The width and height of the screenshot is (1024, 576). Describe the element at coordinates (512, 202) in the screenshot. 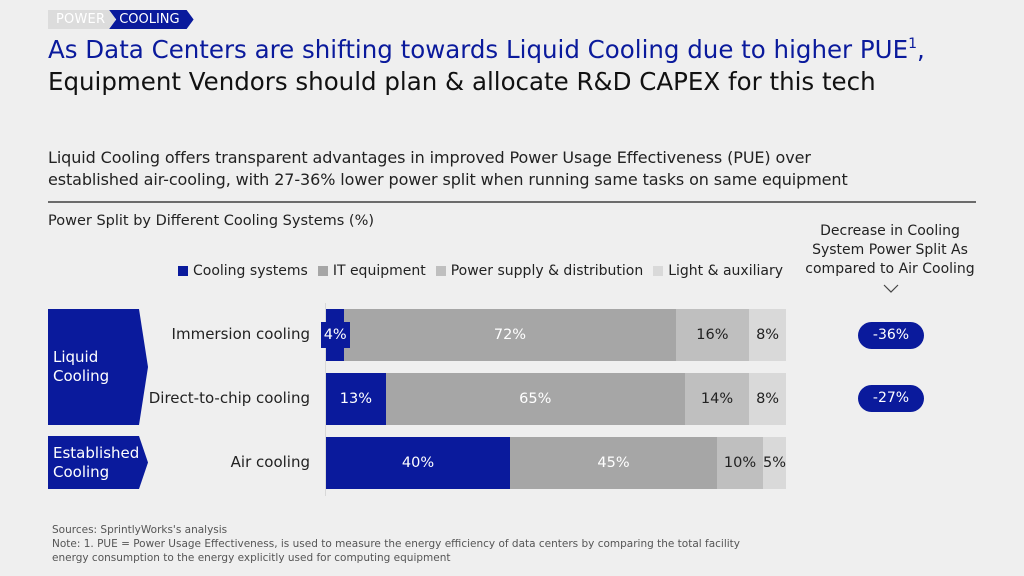

I see `divider` at that location.